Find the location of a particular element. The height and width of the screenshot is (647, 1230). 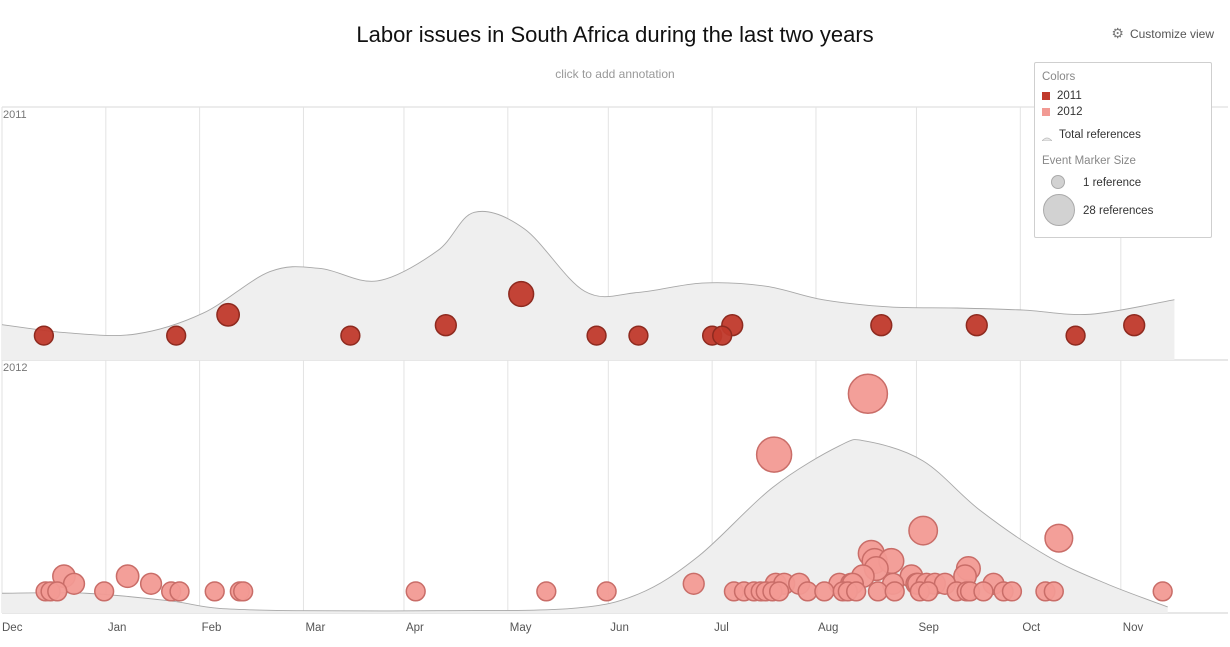

x-tick-label: Sep is located at coordinates (928, 628).